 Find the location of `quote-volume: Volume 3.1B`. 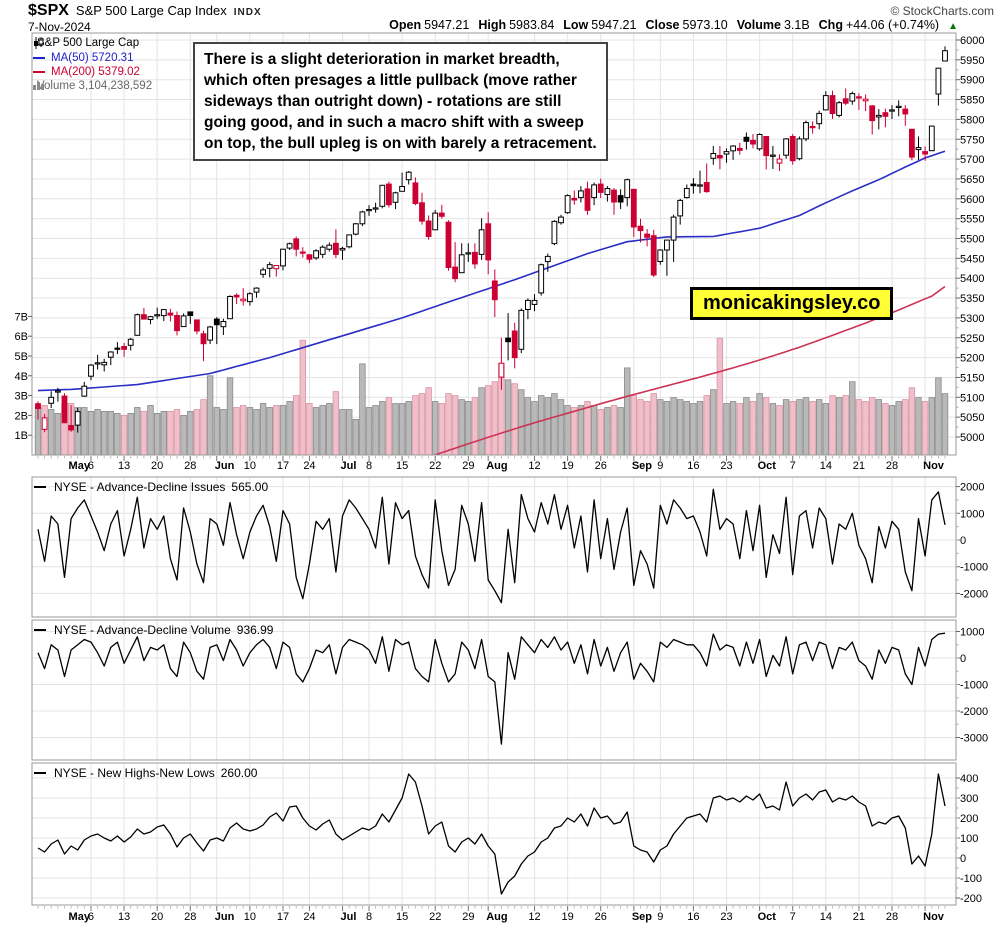

quote-volume: Volume 3.1B is located at coordinates (773, 25).